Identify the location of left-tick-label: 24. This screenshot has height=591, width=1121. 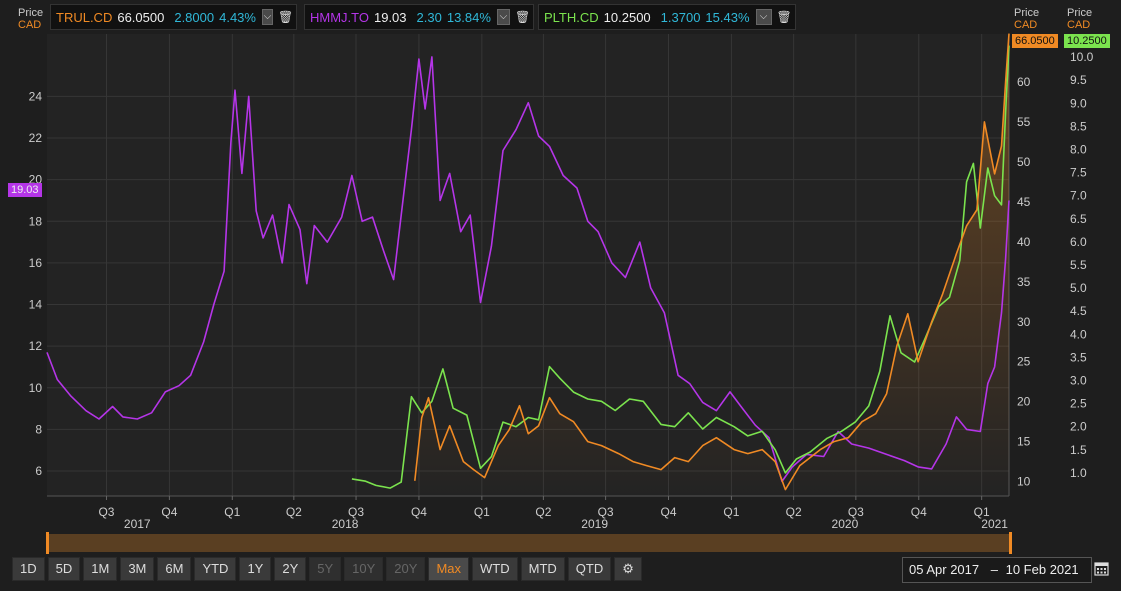
(36, 96).